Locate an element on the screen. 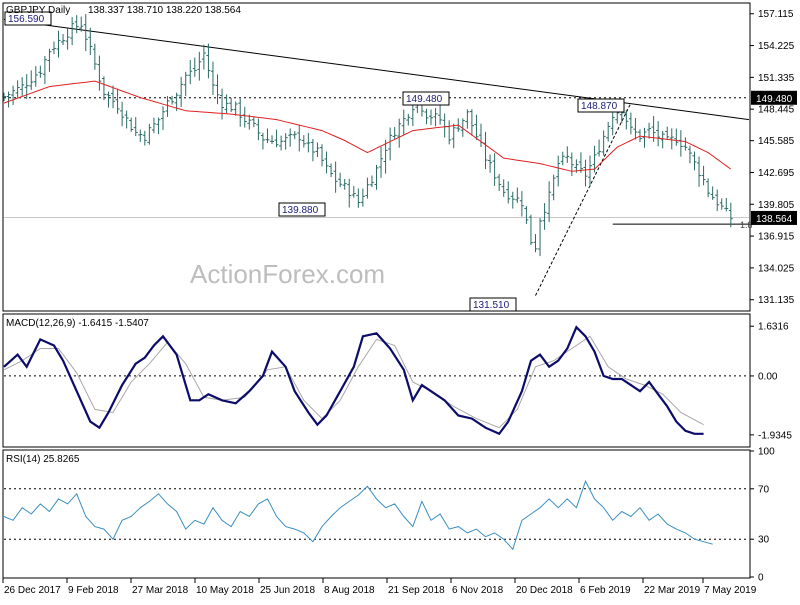 The width and height of the screenshot is (800, 605). macd-y-tick-label: 1.6316 is located at coordinates (773, 327).